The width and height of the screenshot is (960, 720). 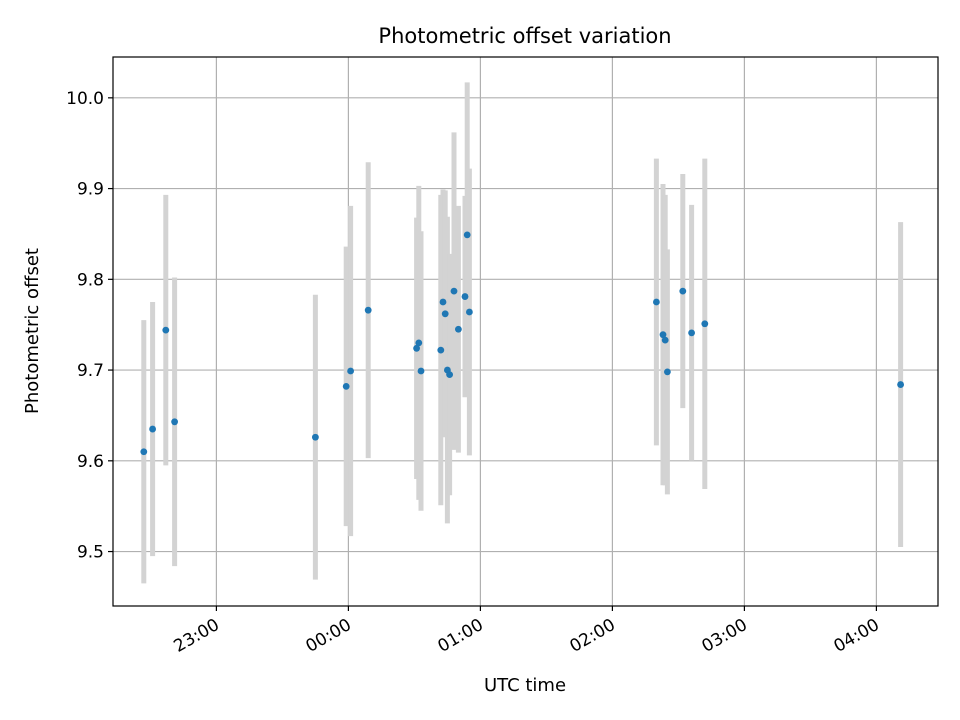 What do you see at coordinates (90, 371) in the screenshot?
I see `y-tick-label: 9.7` at bounding box center [90, 371].